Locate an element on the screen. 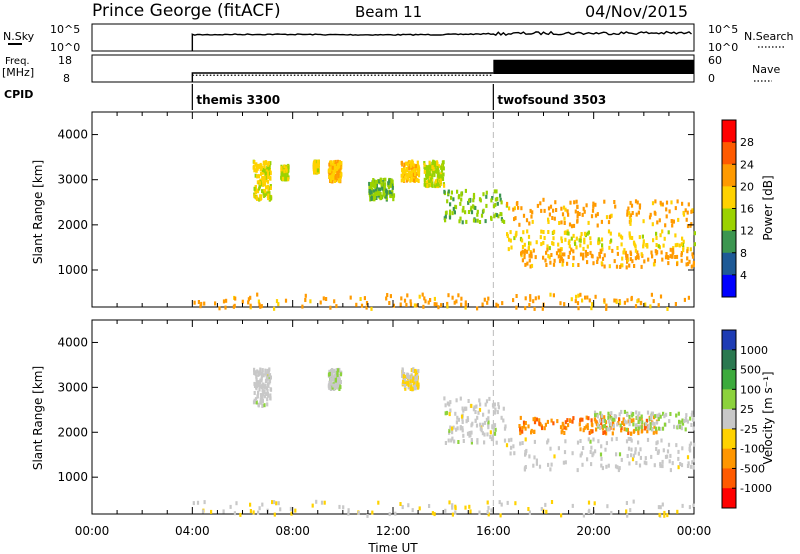 This screenshot has width=800, height=554. time-tick-label-3: 12:00 is located at coordinates (393, 531).